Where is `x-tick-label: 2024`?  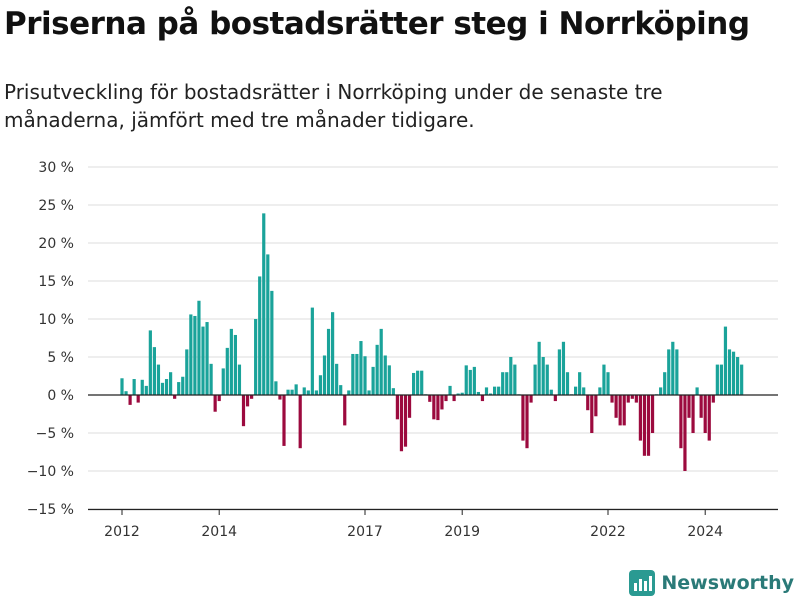 x-tick-label: 2024 is located at coordinates (705, 532).